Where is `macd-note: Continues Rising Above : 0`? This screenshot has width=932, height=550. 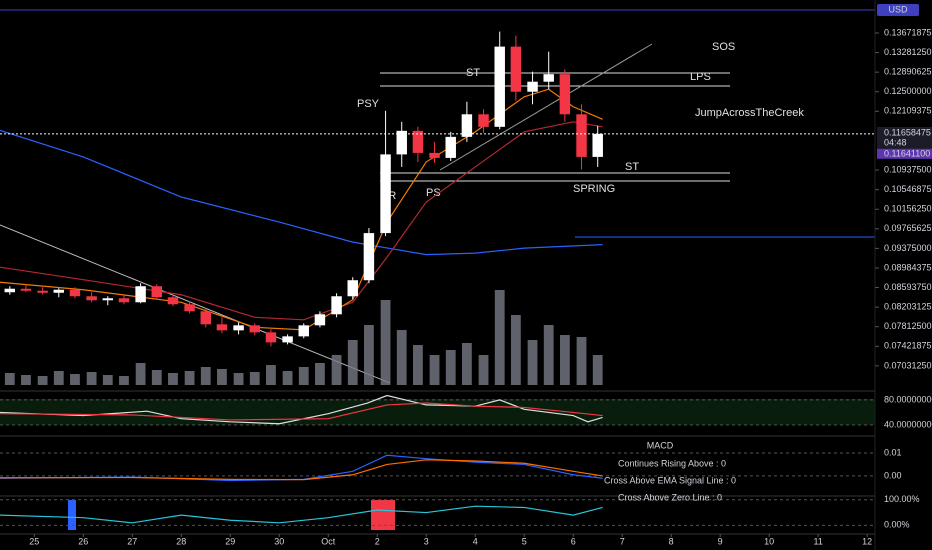
macd-note: Continues Rising Above : 0 is located at coordinates (672, 463).